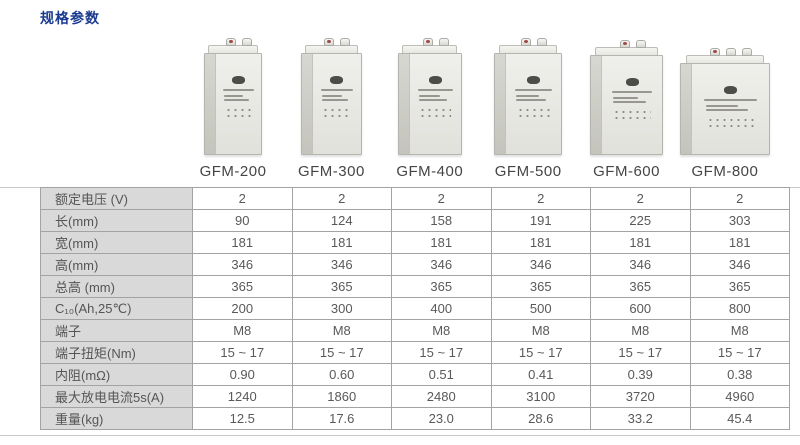 The height and width of the screenshot is (445, 800). Describe the element at coordinates (70, 18) in the screenshot. I see `page-title: 规格参数` at that location.